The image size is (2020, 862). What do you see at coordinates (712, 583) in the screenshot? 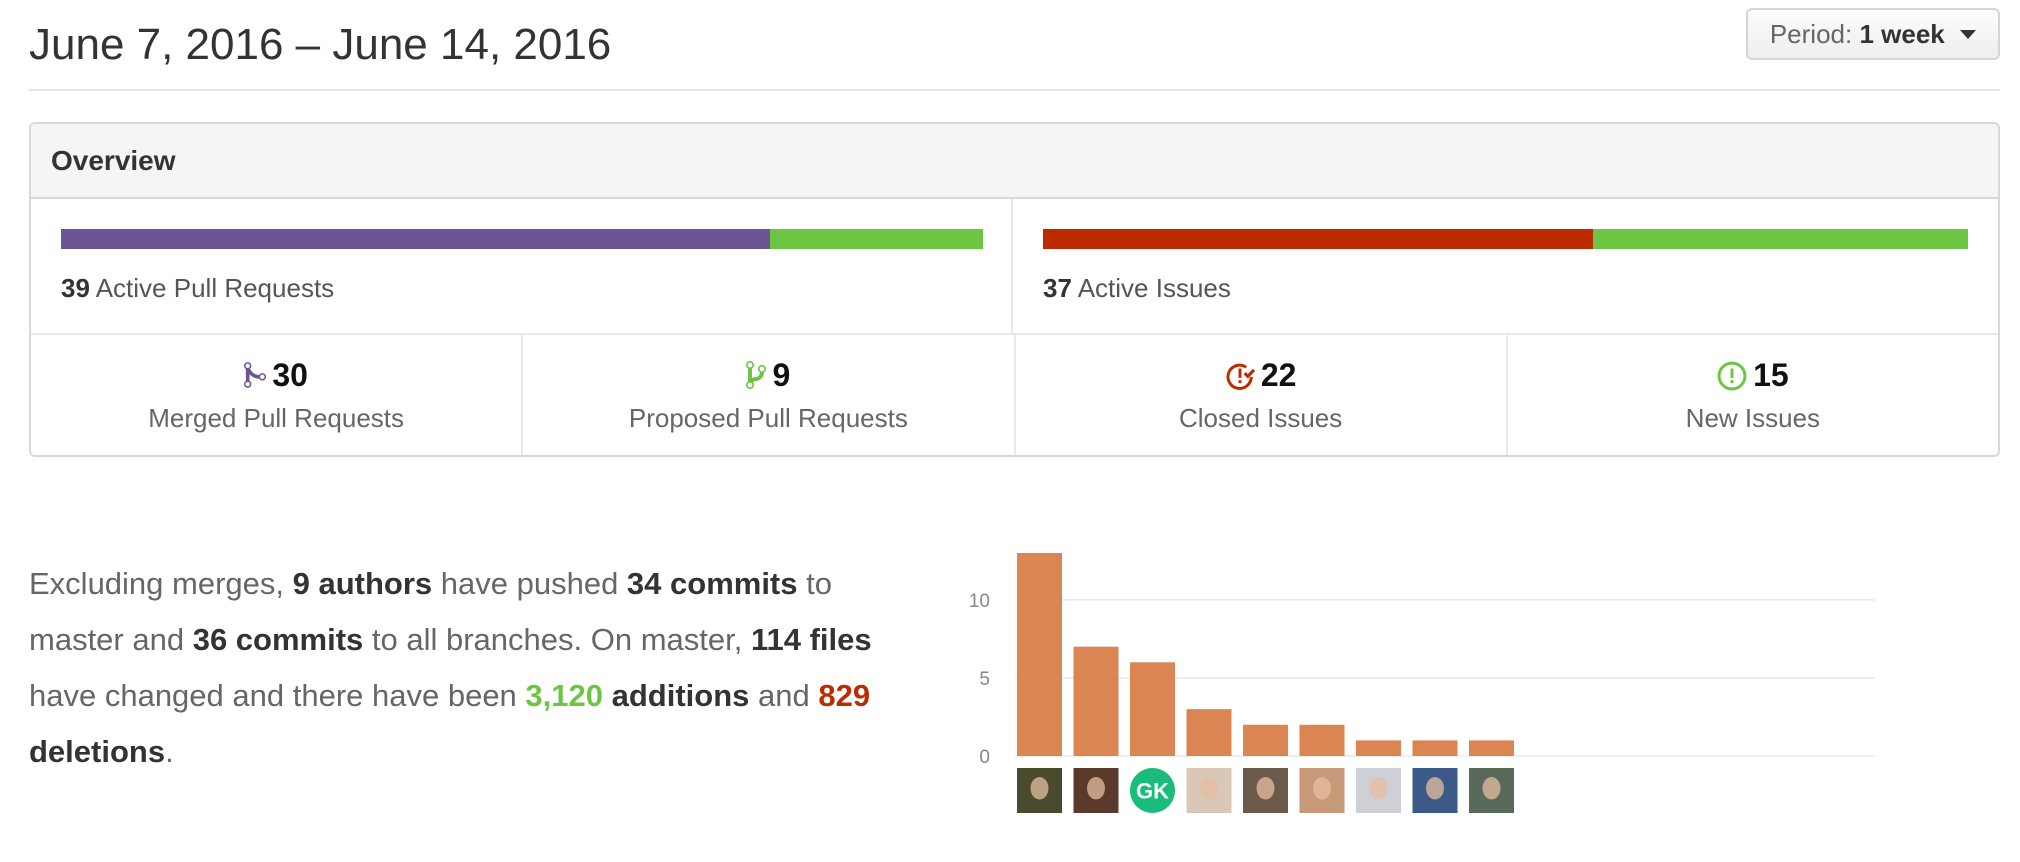
I see `master-commits-count: 34 commits` at bounding box center [712, 583].